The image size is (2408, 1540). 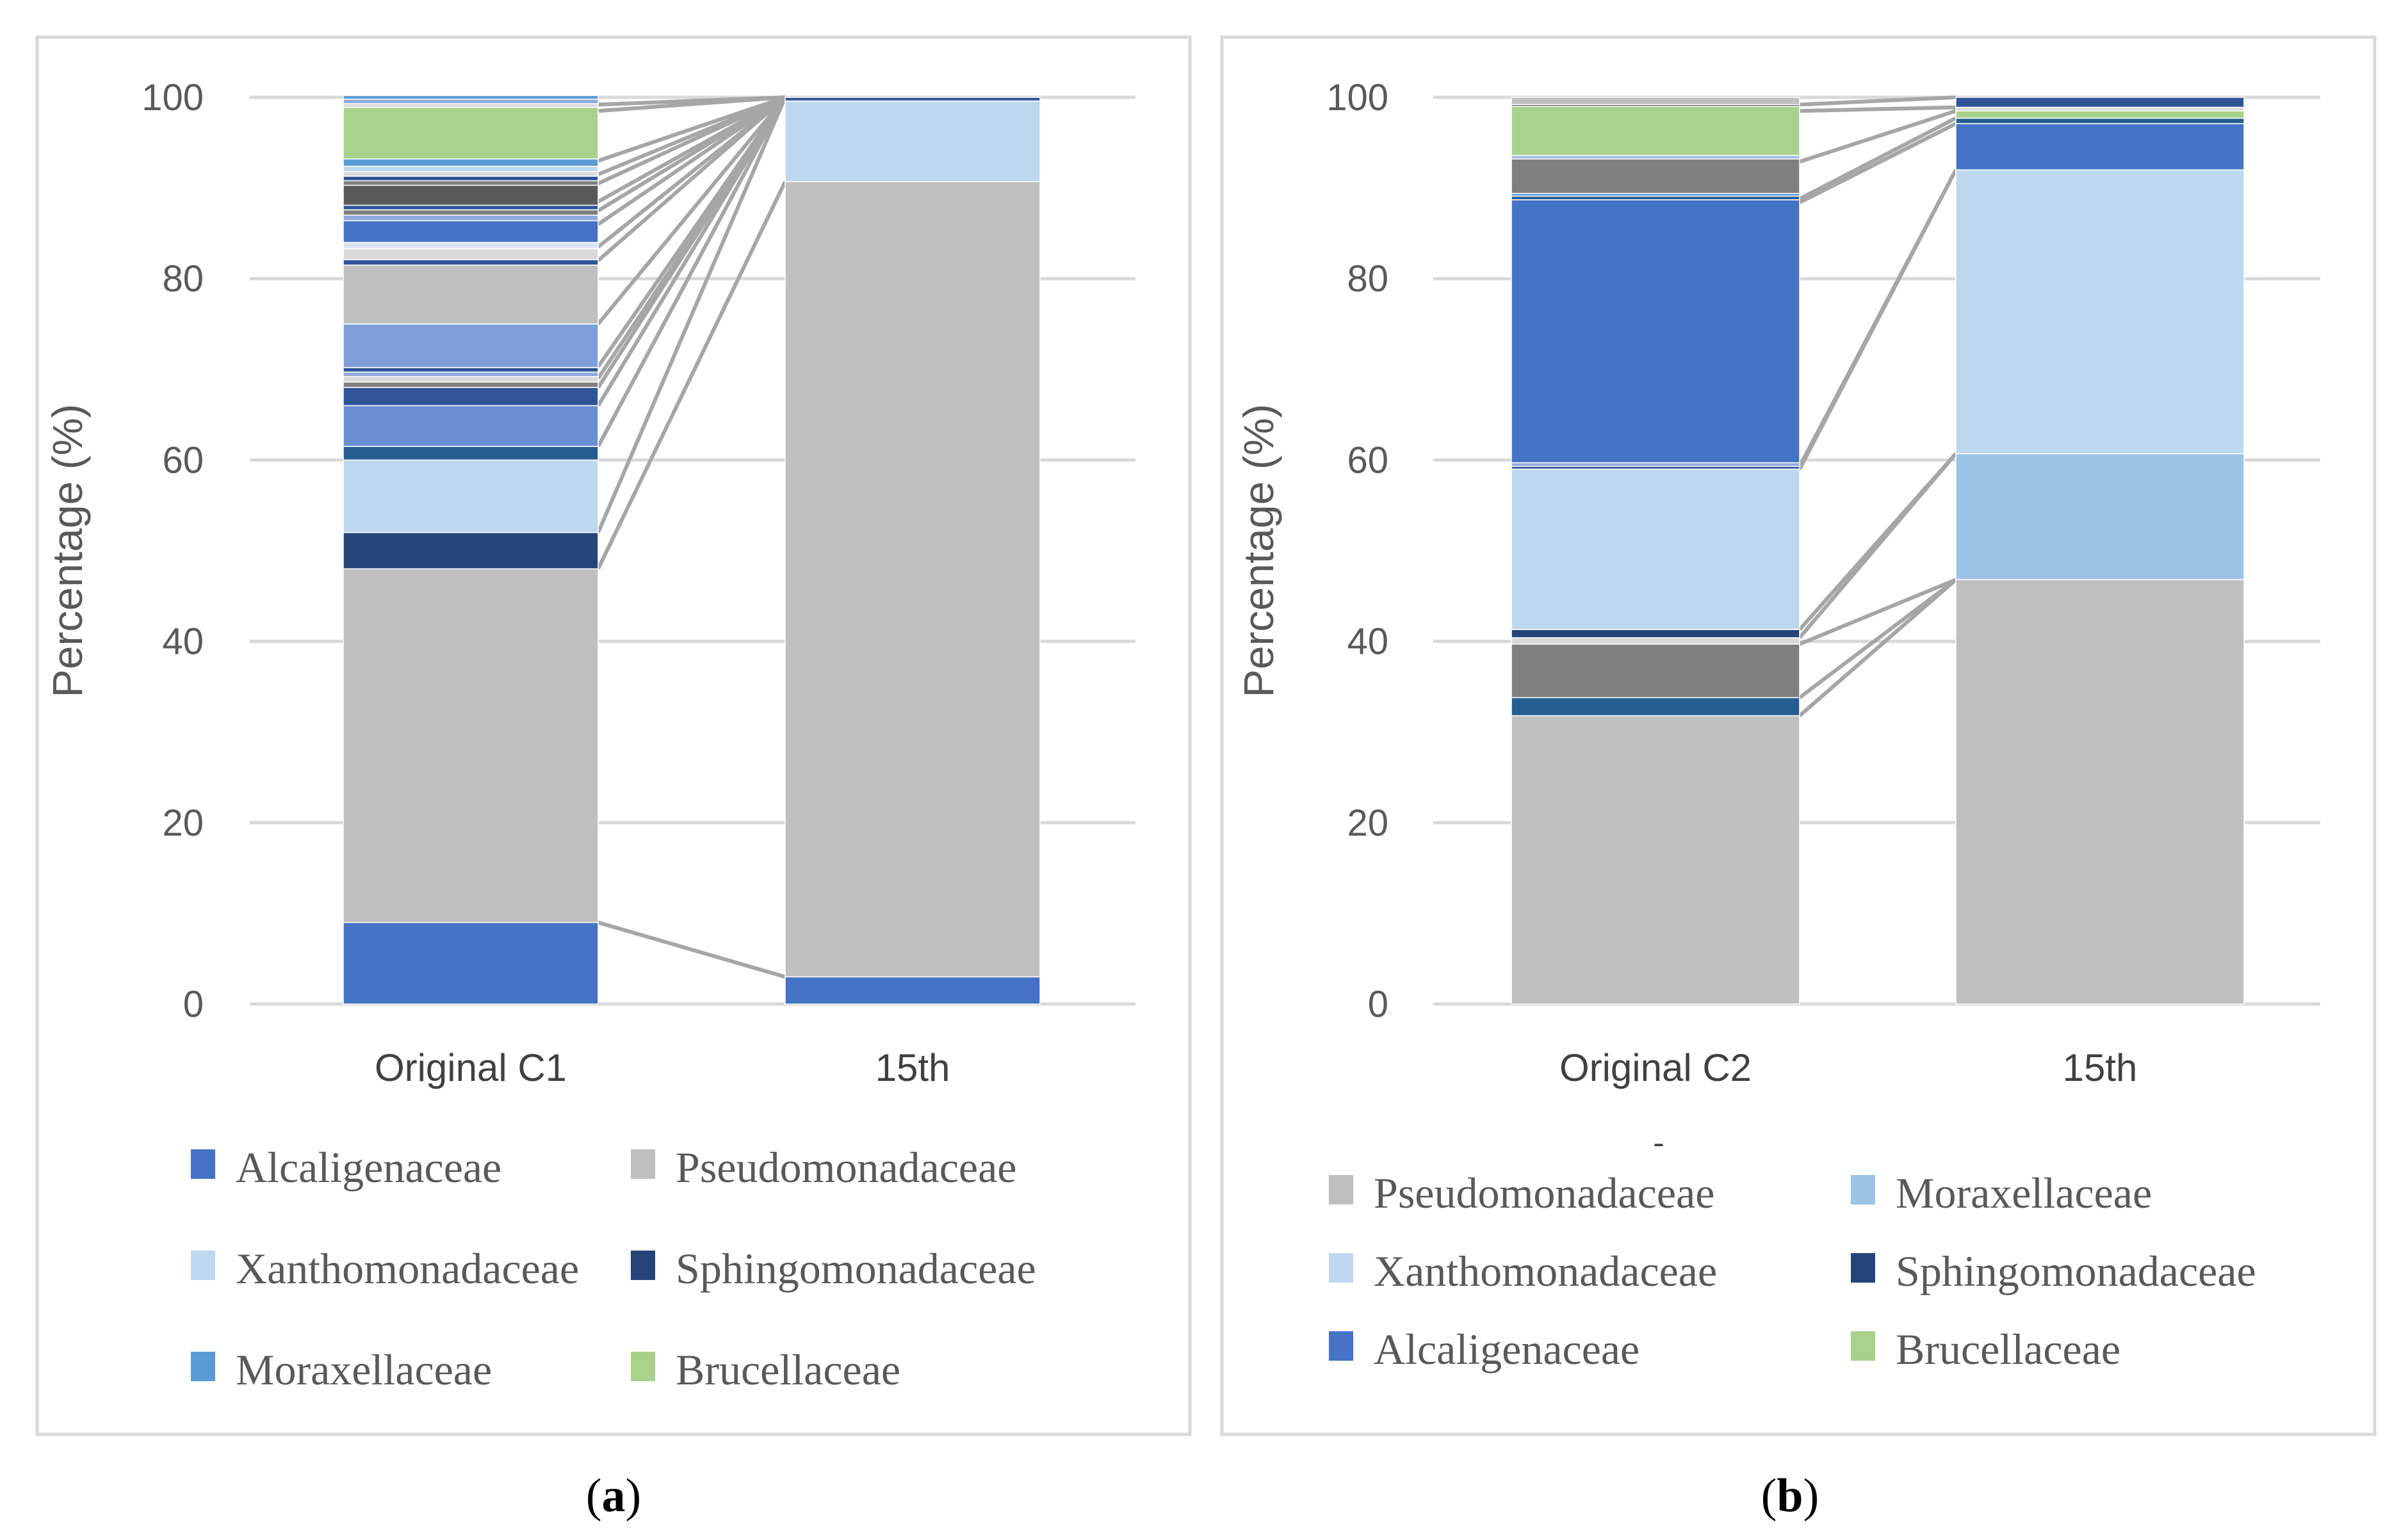 I want to click on legend-label: Brucellaceae, so click(x=788, y=1370).